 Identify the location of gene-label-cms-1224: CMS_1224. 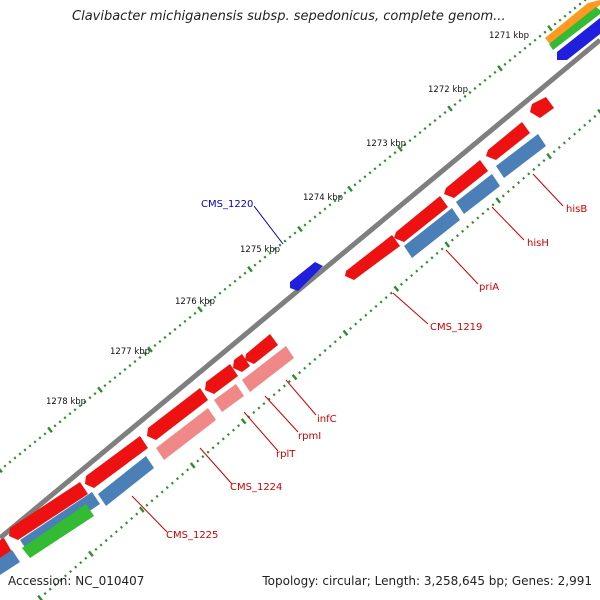
(256, 487).